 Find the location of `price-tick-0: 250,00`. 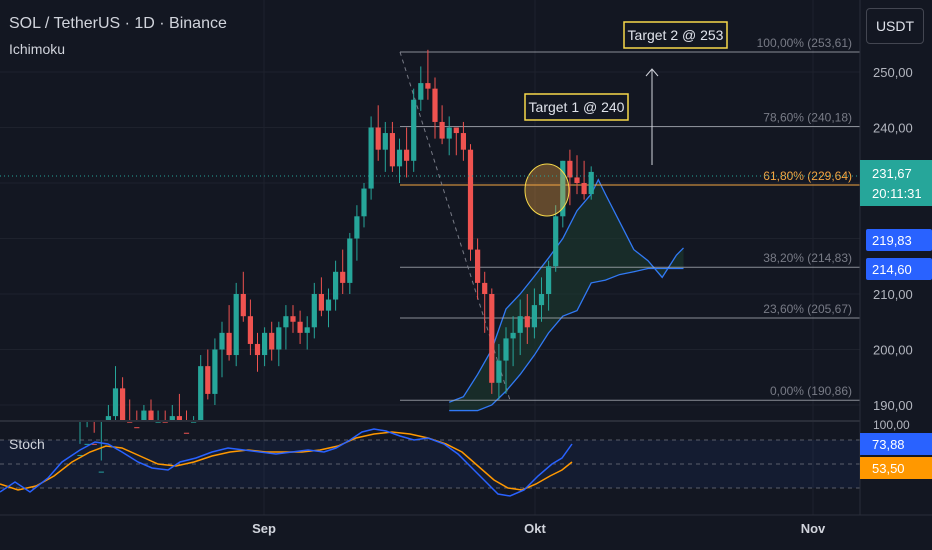

price-tick-0: 250,00 is located at coordinates (893, 72).